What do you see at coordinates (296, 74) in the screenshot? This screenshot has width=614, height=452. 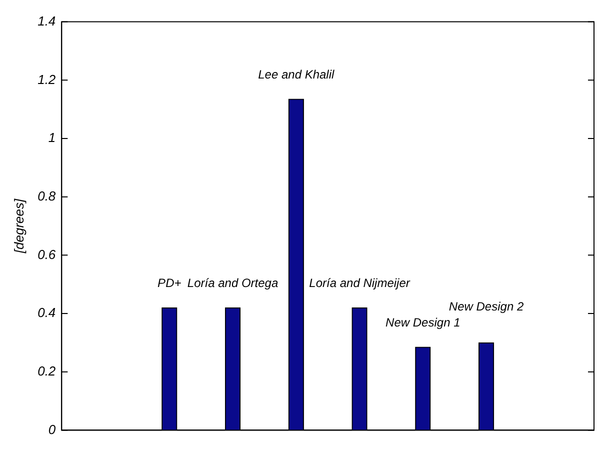 I see `x-tick-label: Lee and Khalil` at bounding box center [296, 74].